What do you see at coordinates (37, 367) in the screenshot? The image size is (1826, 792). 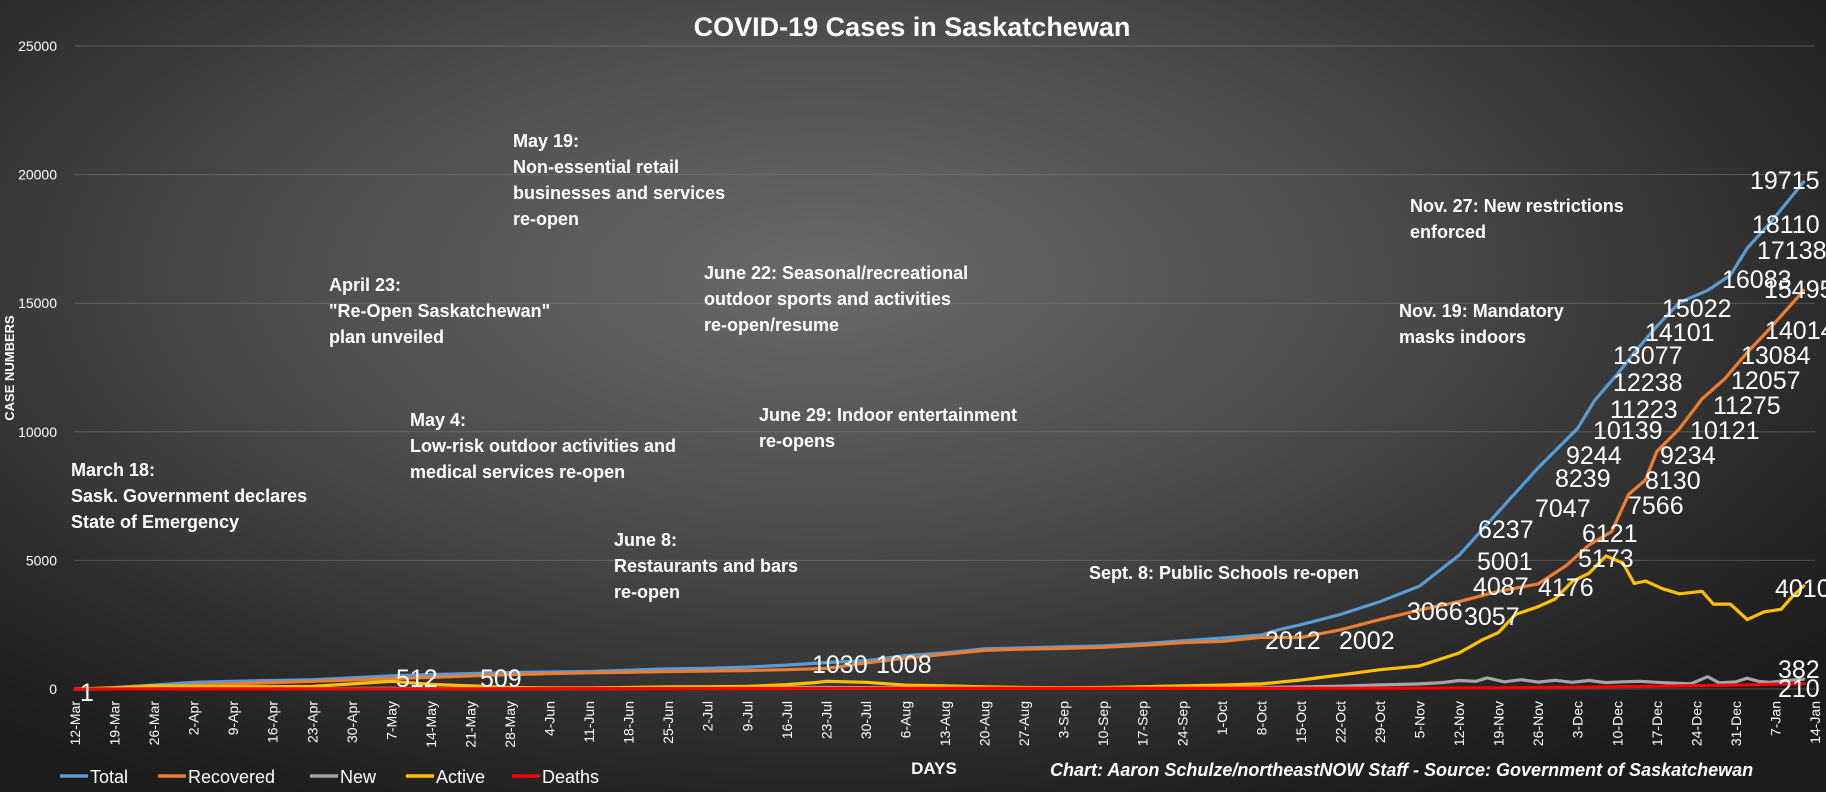 I see `y-axis-ticks: 0 5000 10000 15000 20000 25000` at bounding box center [37, 367].